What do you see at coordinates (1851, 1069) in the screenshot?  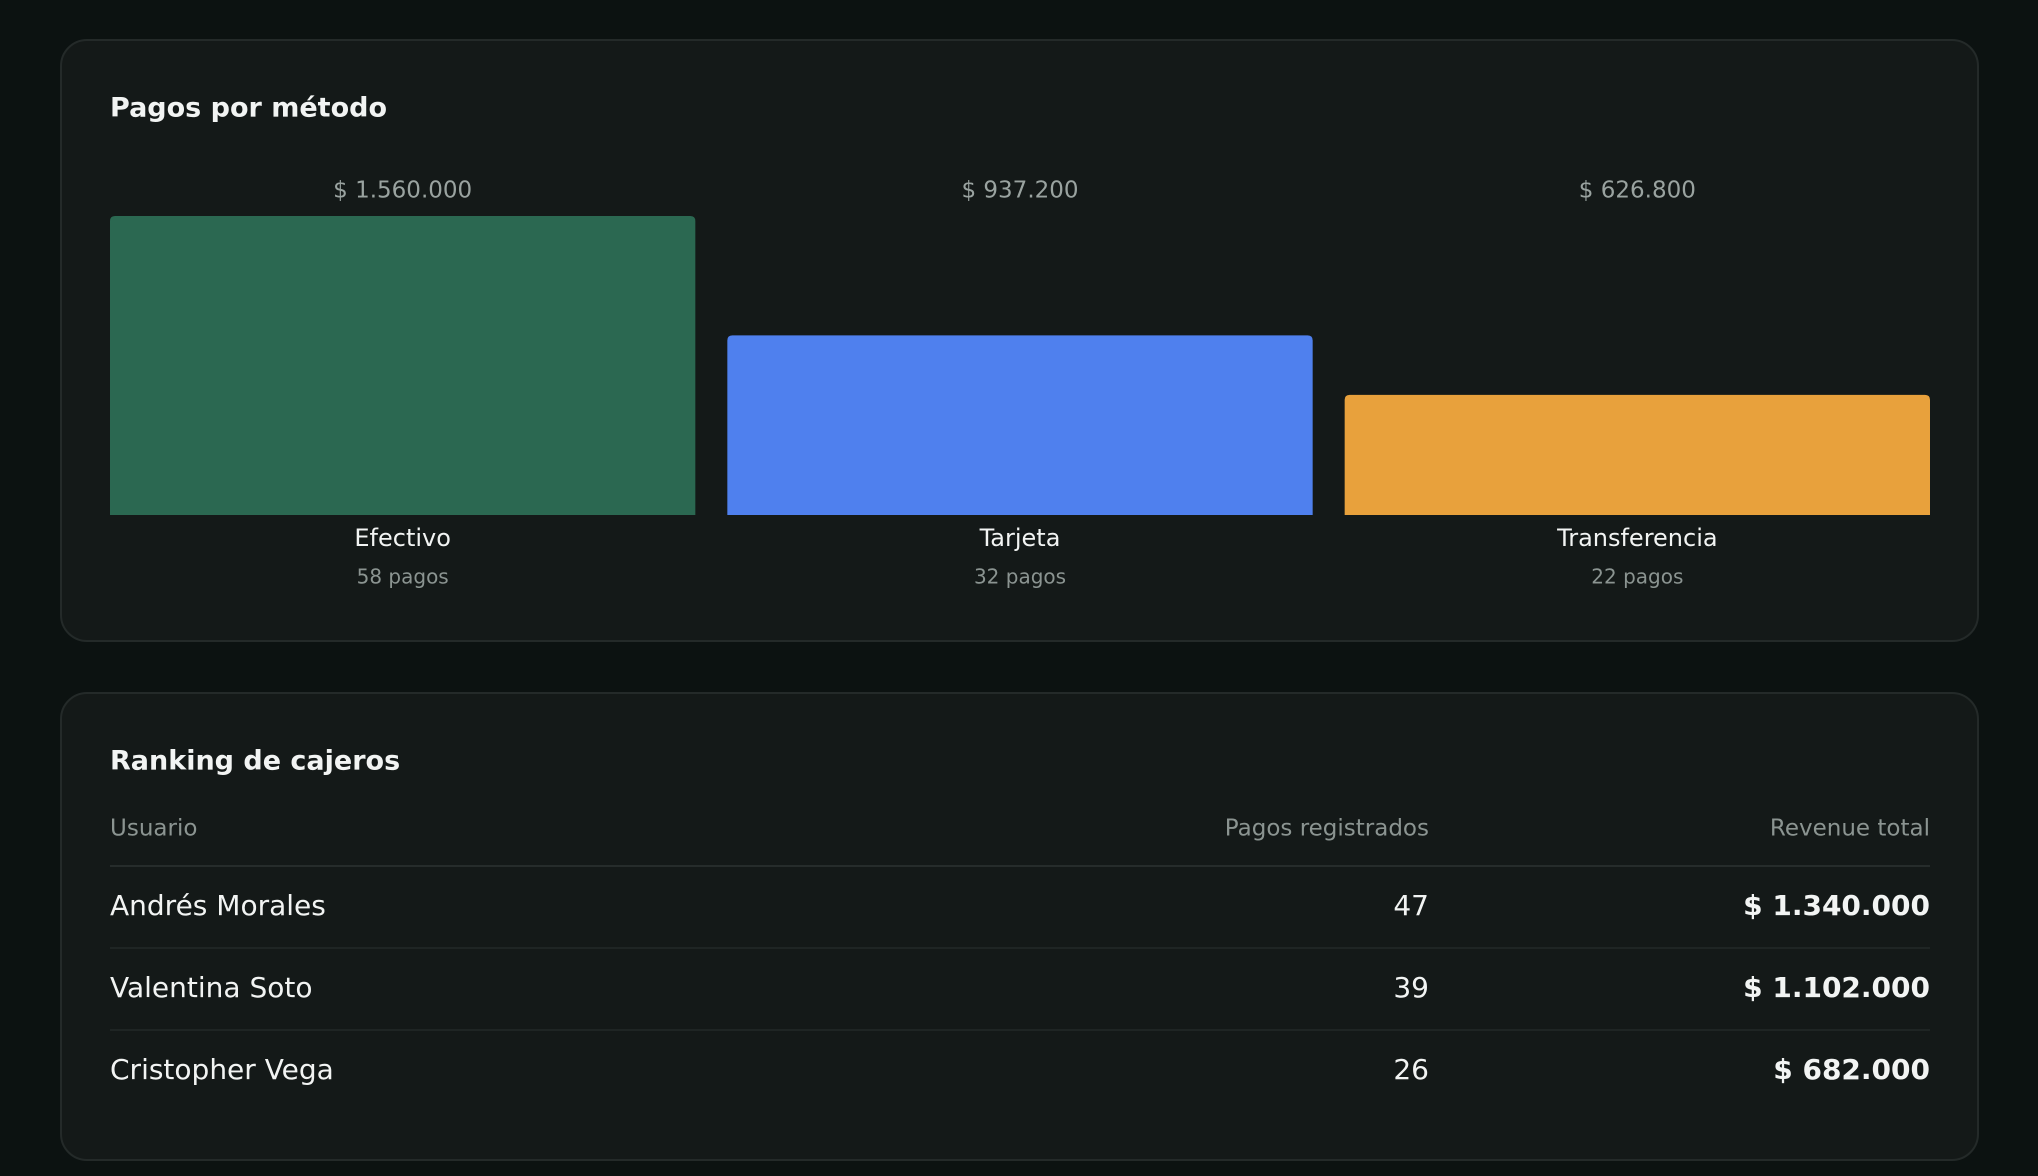 I see `table-cell: $ 682.000` at bounding box center [1851, 1069].